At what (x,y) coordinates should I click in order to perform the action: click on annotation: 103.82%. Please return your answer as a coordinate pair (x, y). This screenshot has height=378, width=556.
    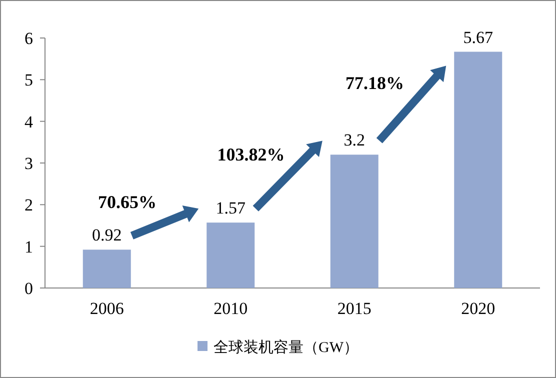
    Looking at the image, I should click on (251, 154).